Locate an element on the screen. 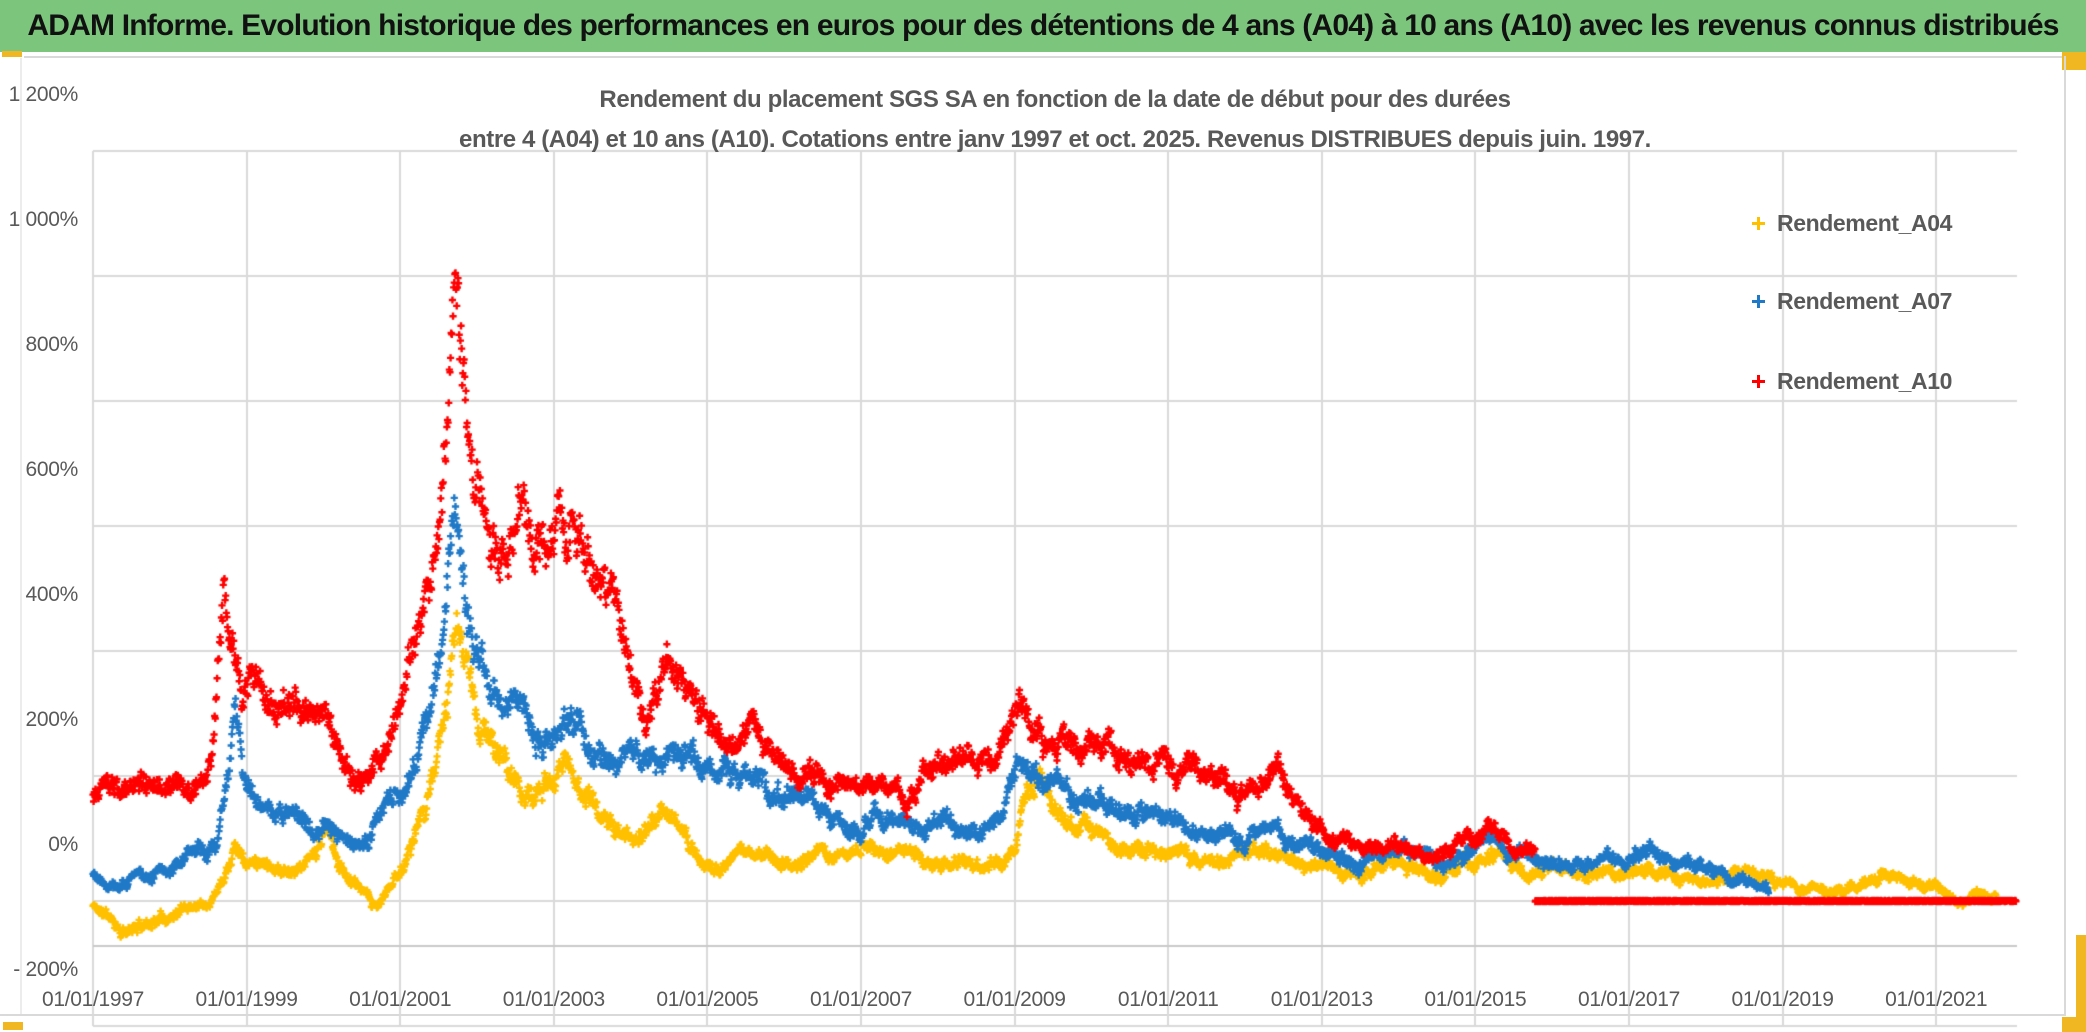 The image size is (2086, 1032). x-axis-label: 01/01/2003 is located at coordinates (553, 999).